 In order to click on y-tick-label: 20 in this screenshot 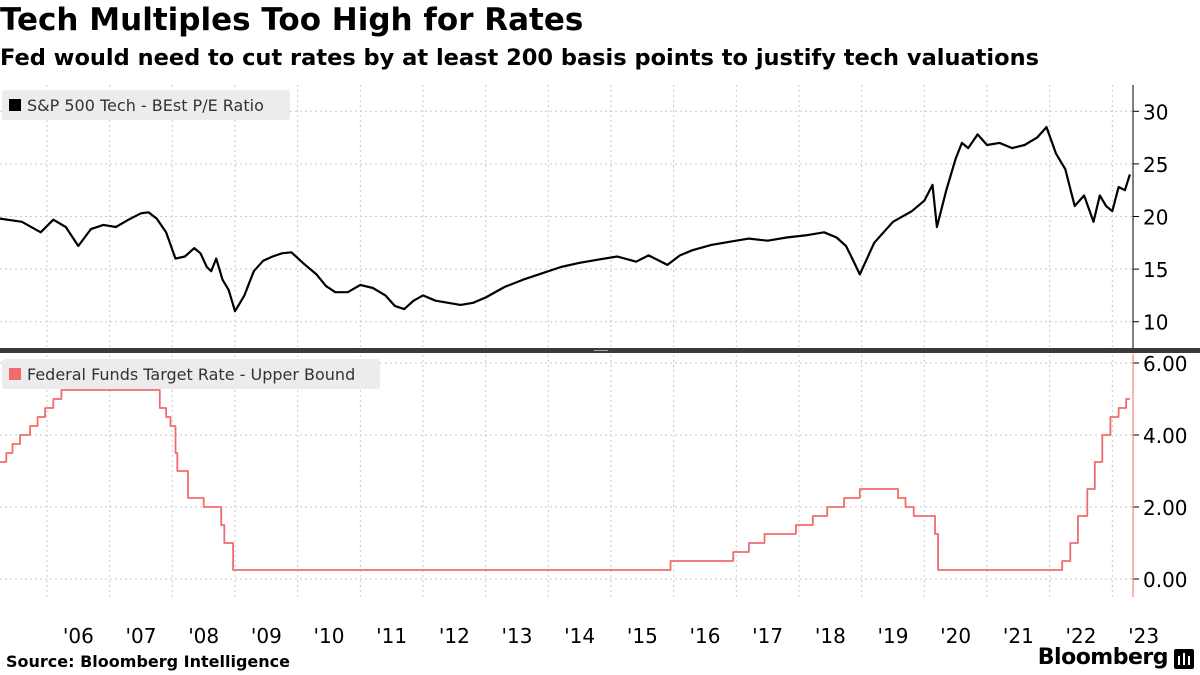, I will do `click(1155, 218)`.